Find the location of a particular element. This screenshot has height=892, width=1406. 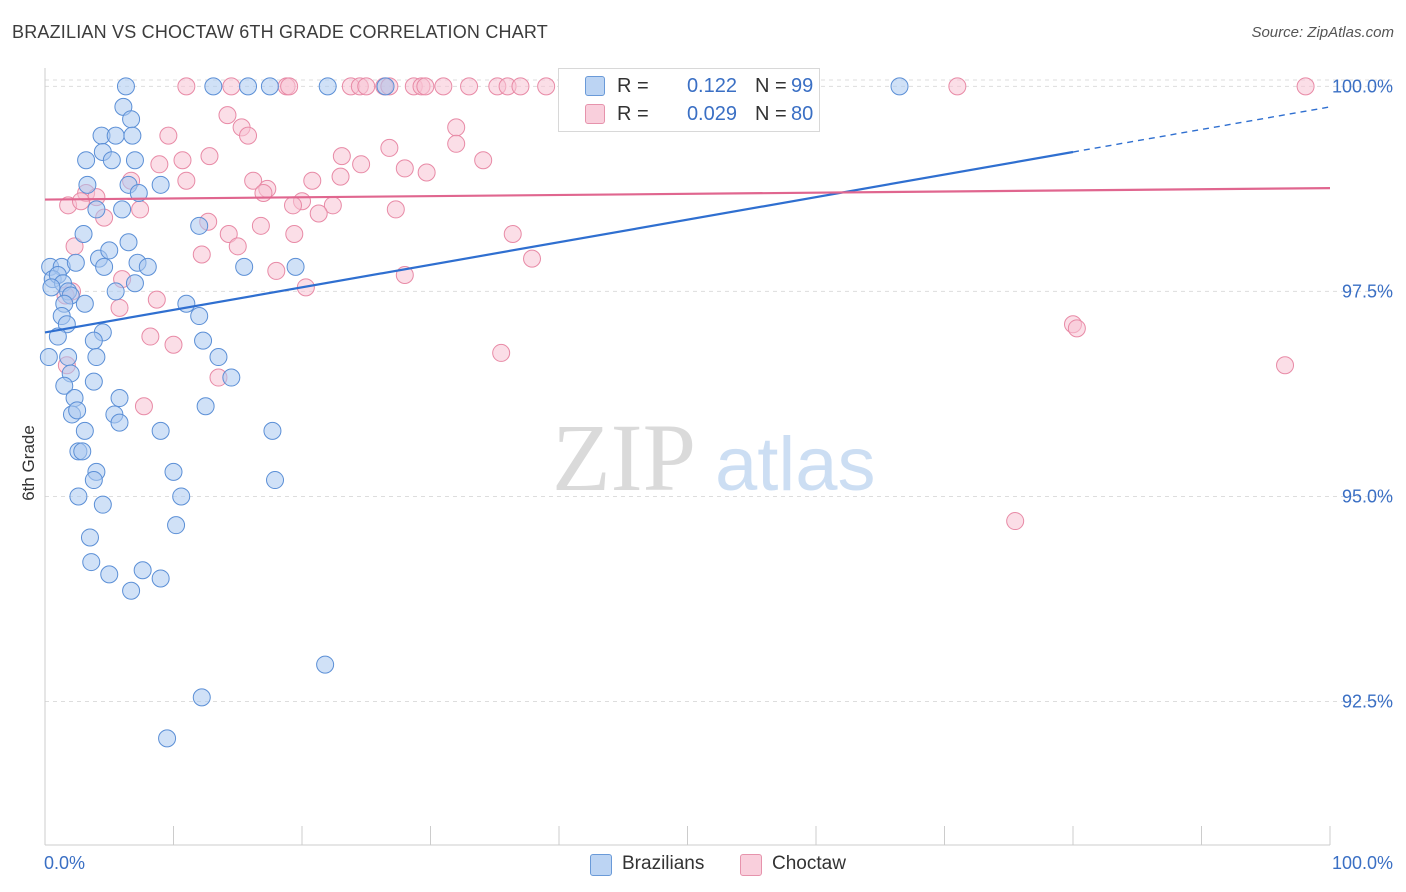

trend-line-choctaw is located at coordinates (687, 193).